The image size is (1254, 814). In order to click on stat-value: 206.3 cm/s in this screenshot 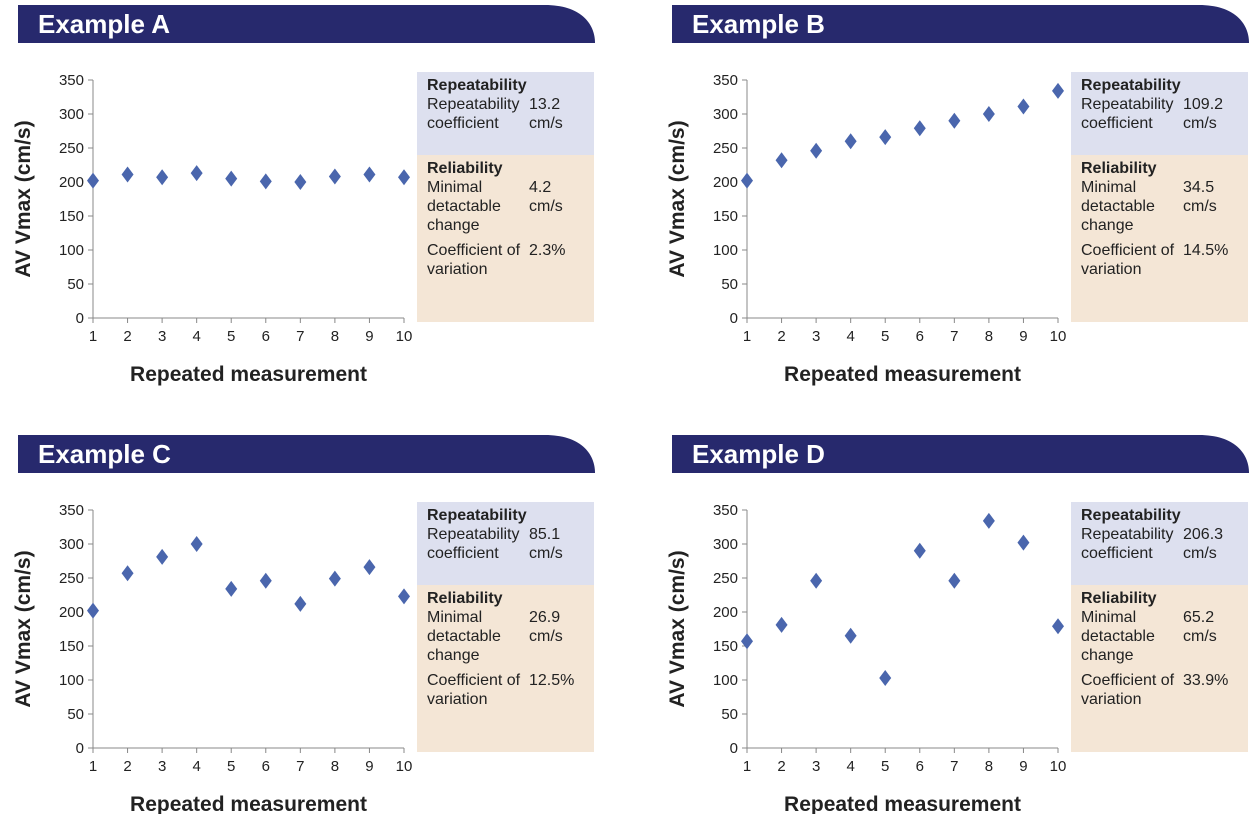, I will do `click(1203, 544)`.